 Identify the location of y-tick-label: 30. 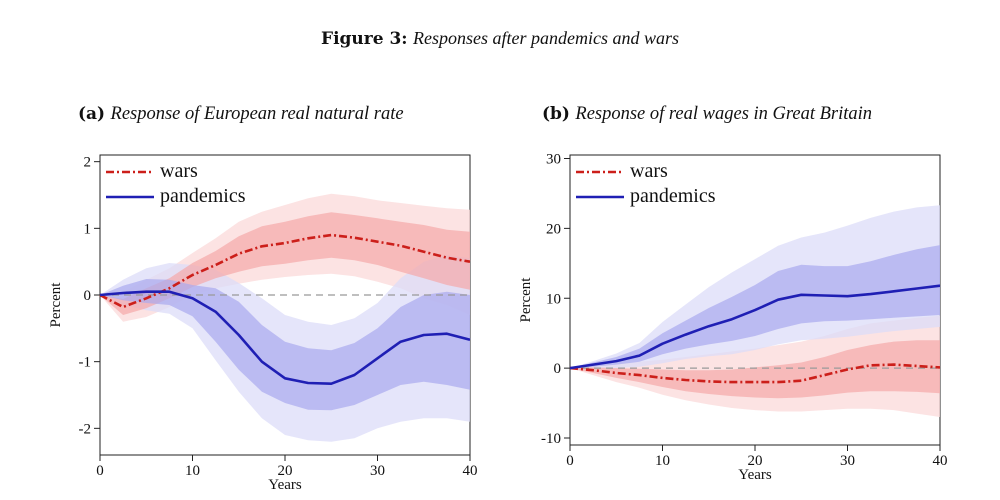
(553, 159).